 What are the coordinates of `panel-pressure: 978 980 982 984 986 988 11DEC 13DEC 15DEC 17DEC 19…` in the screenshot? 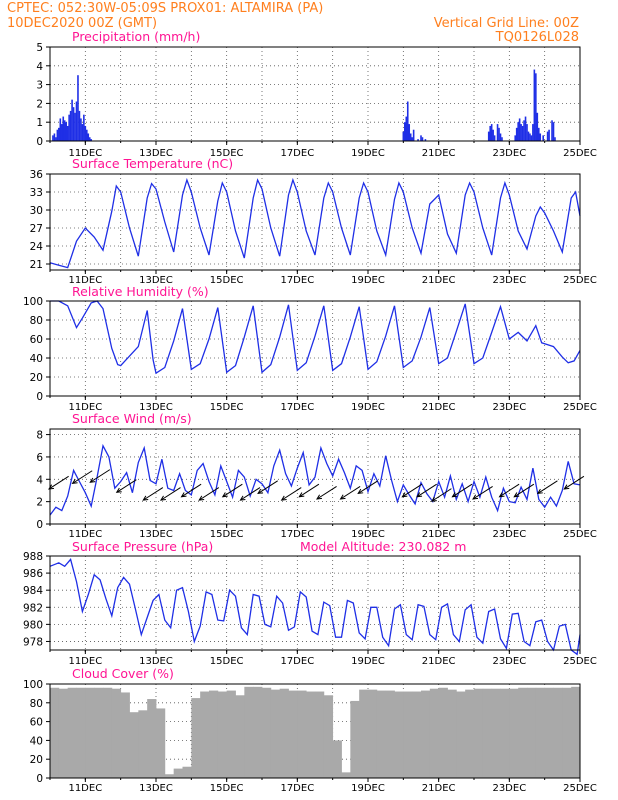 It's located at (310, 603).